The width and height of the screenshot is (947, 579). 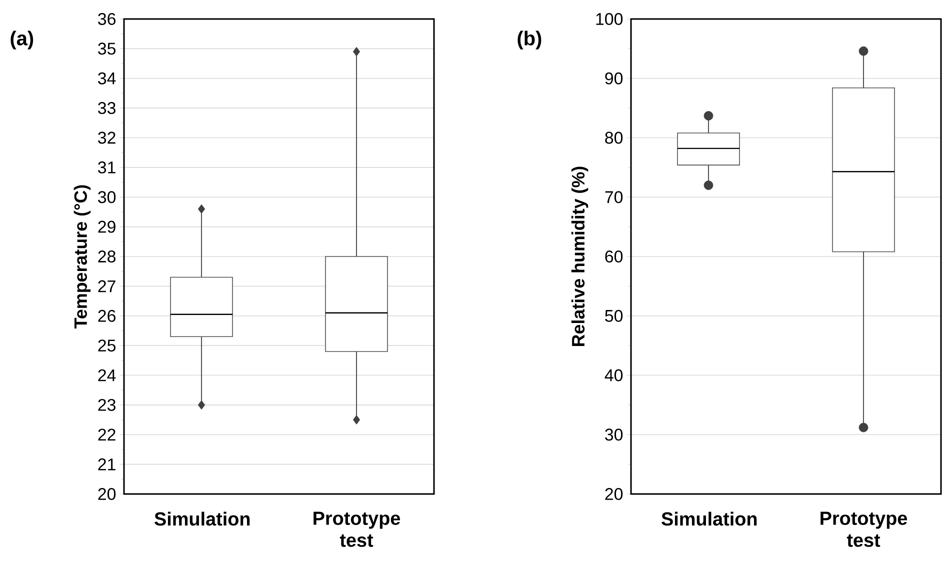 I want to click on y-tick-label: 25, so click(x=107, y=346).